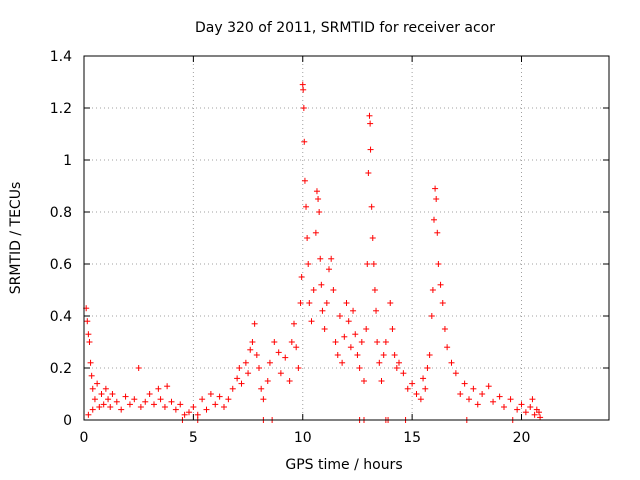 This screenshot has height=480, width=640. Describe the element at coordinates (61, 317) in the screenshot. I see `y-tick-label: 0.4` at that location.